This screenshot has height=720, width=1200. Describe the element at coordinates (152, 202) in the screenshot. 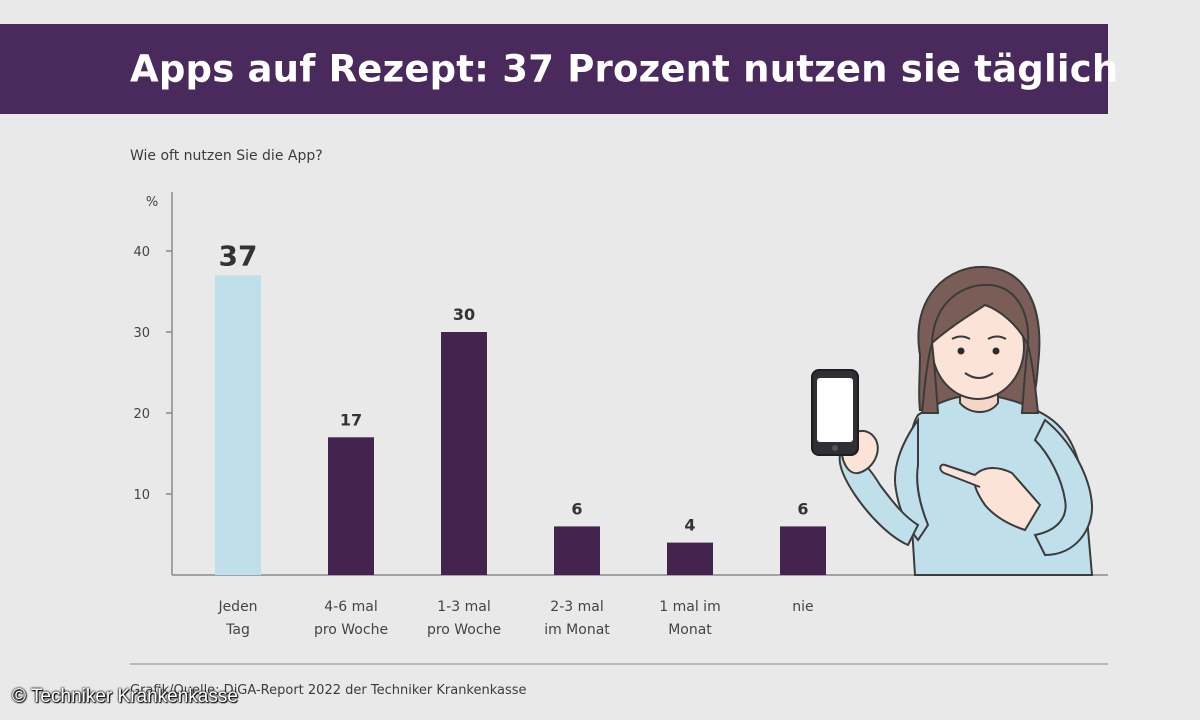

I see `y-axis-unit-label: %` at that location.